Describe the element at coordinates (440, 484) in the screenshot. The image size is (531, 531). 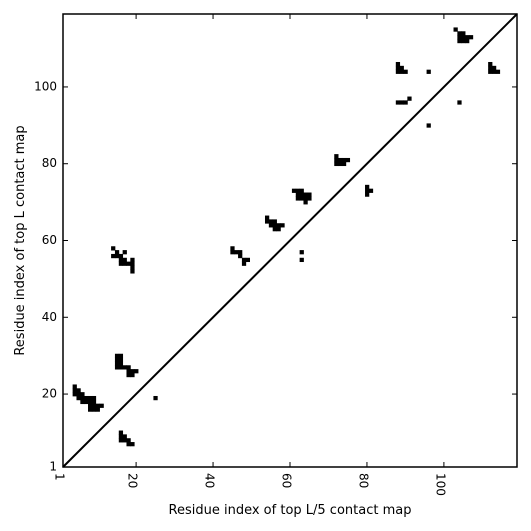
I see `x-tick-label: 100` at that location.